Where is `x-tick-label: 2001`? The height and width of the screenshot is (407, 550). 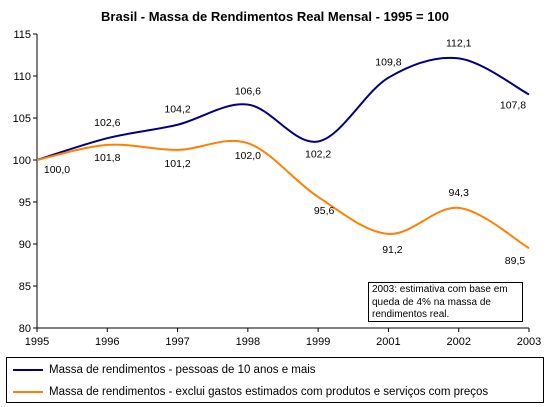
x-tick-label: 2001 is located at coordinates (388, 342).